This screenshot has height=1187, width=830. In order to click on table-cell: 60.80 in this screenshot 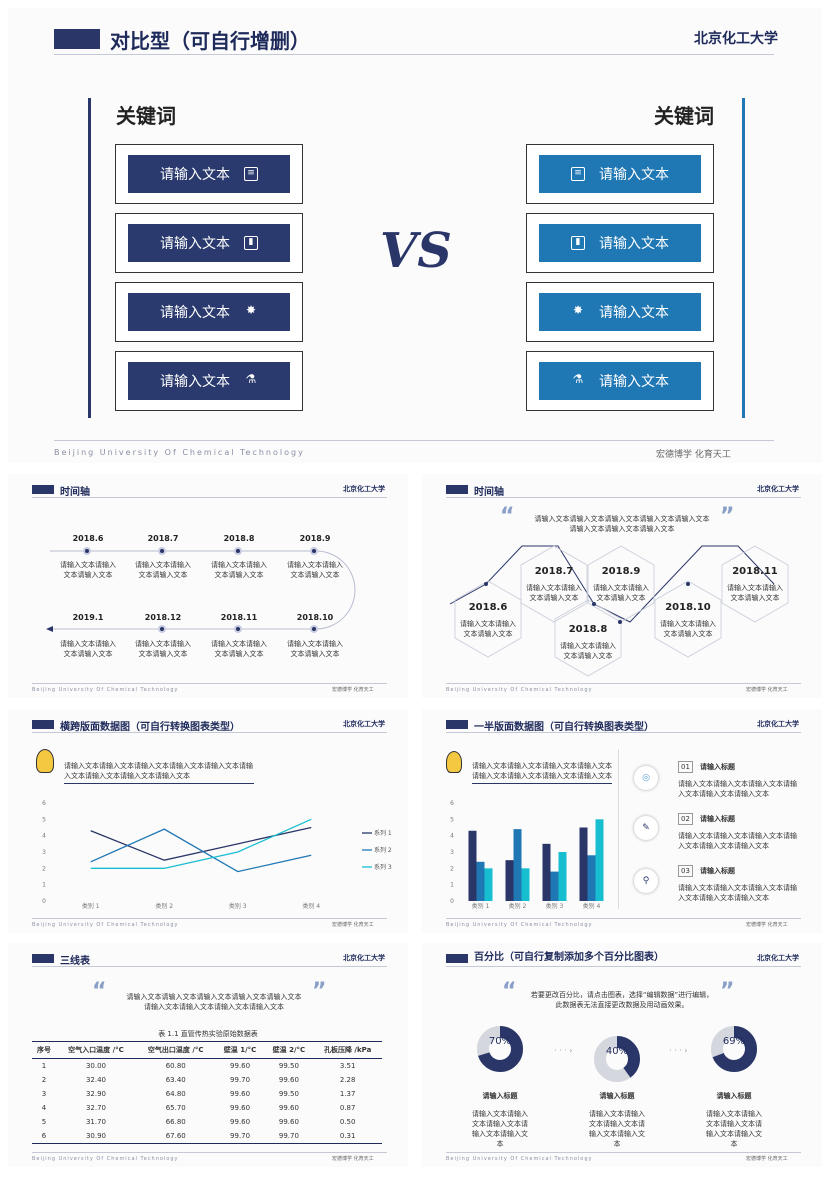, I will do `click(175, 1066)`.